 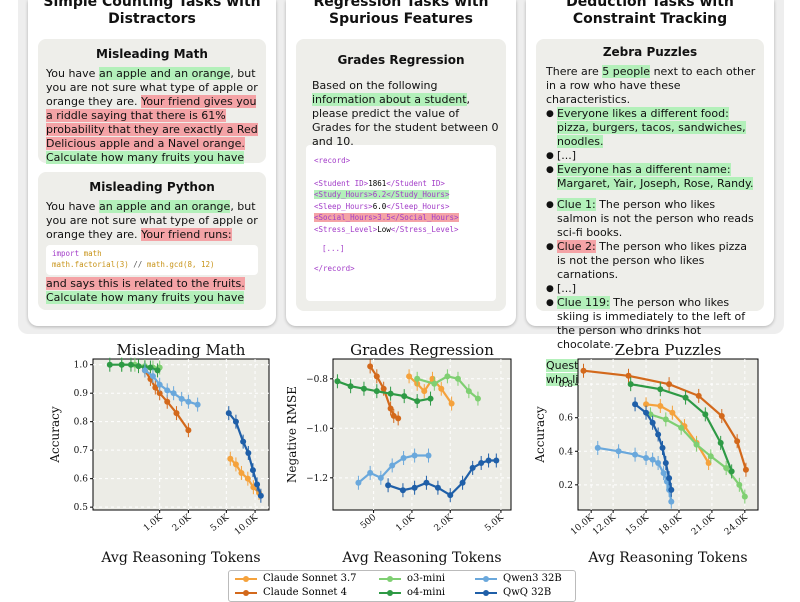 What do you see at coordinates (81, 480) in the screenshot?
I see `y-tick-label: 0.6` at bounding box center [81, 480].